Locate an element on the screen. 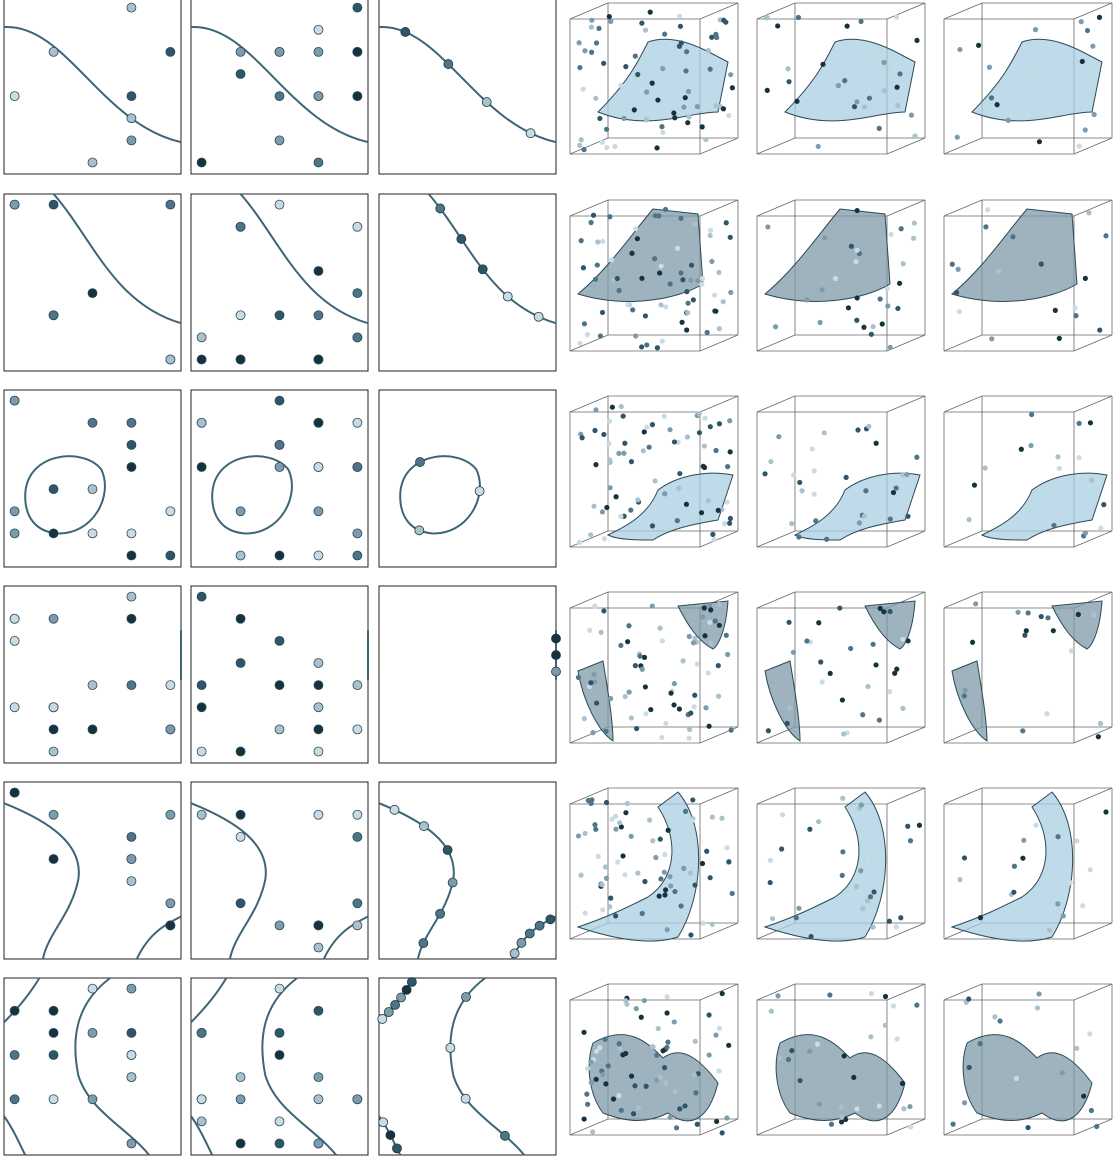 The width and height of the screenshot is (1117, 1158). panel-3d is located at coordinates (654, 667).